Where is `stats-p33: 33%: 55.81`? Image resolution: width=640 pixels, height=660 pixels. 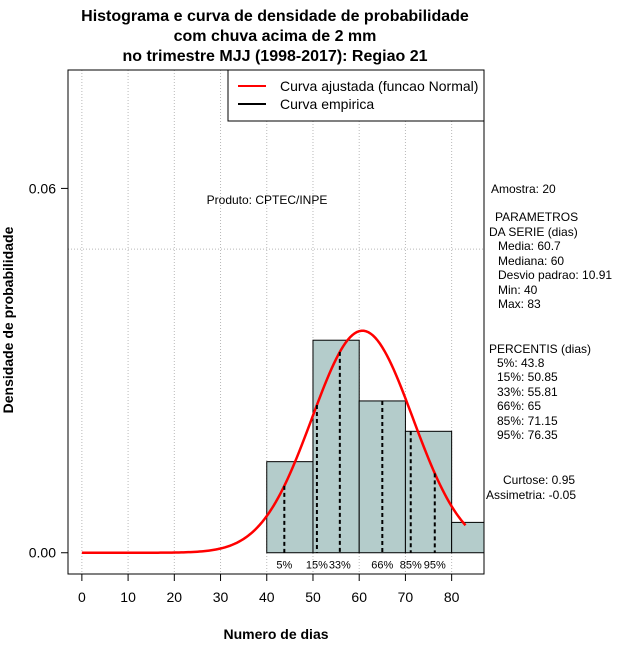
stats-p33: 33%: 55.81 is located at coordinates (527, 392).